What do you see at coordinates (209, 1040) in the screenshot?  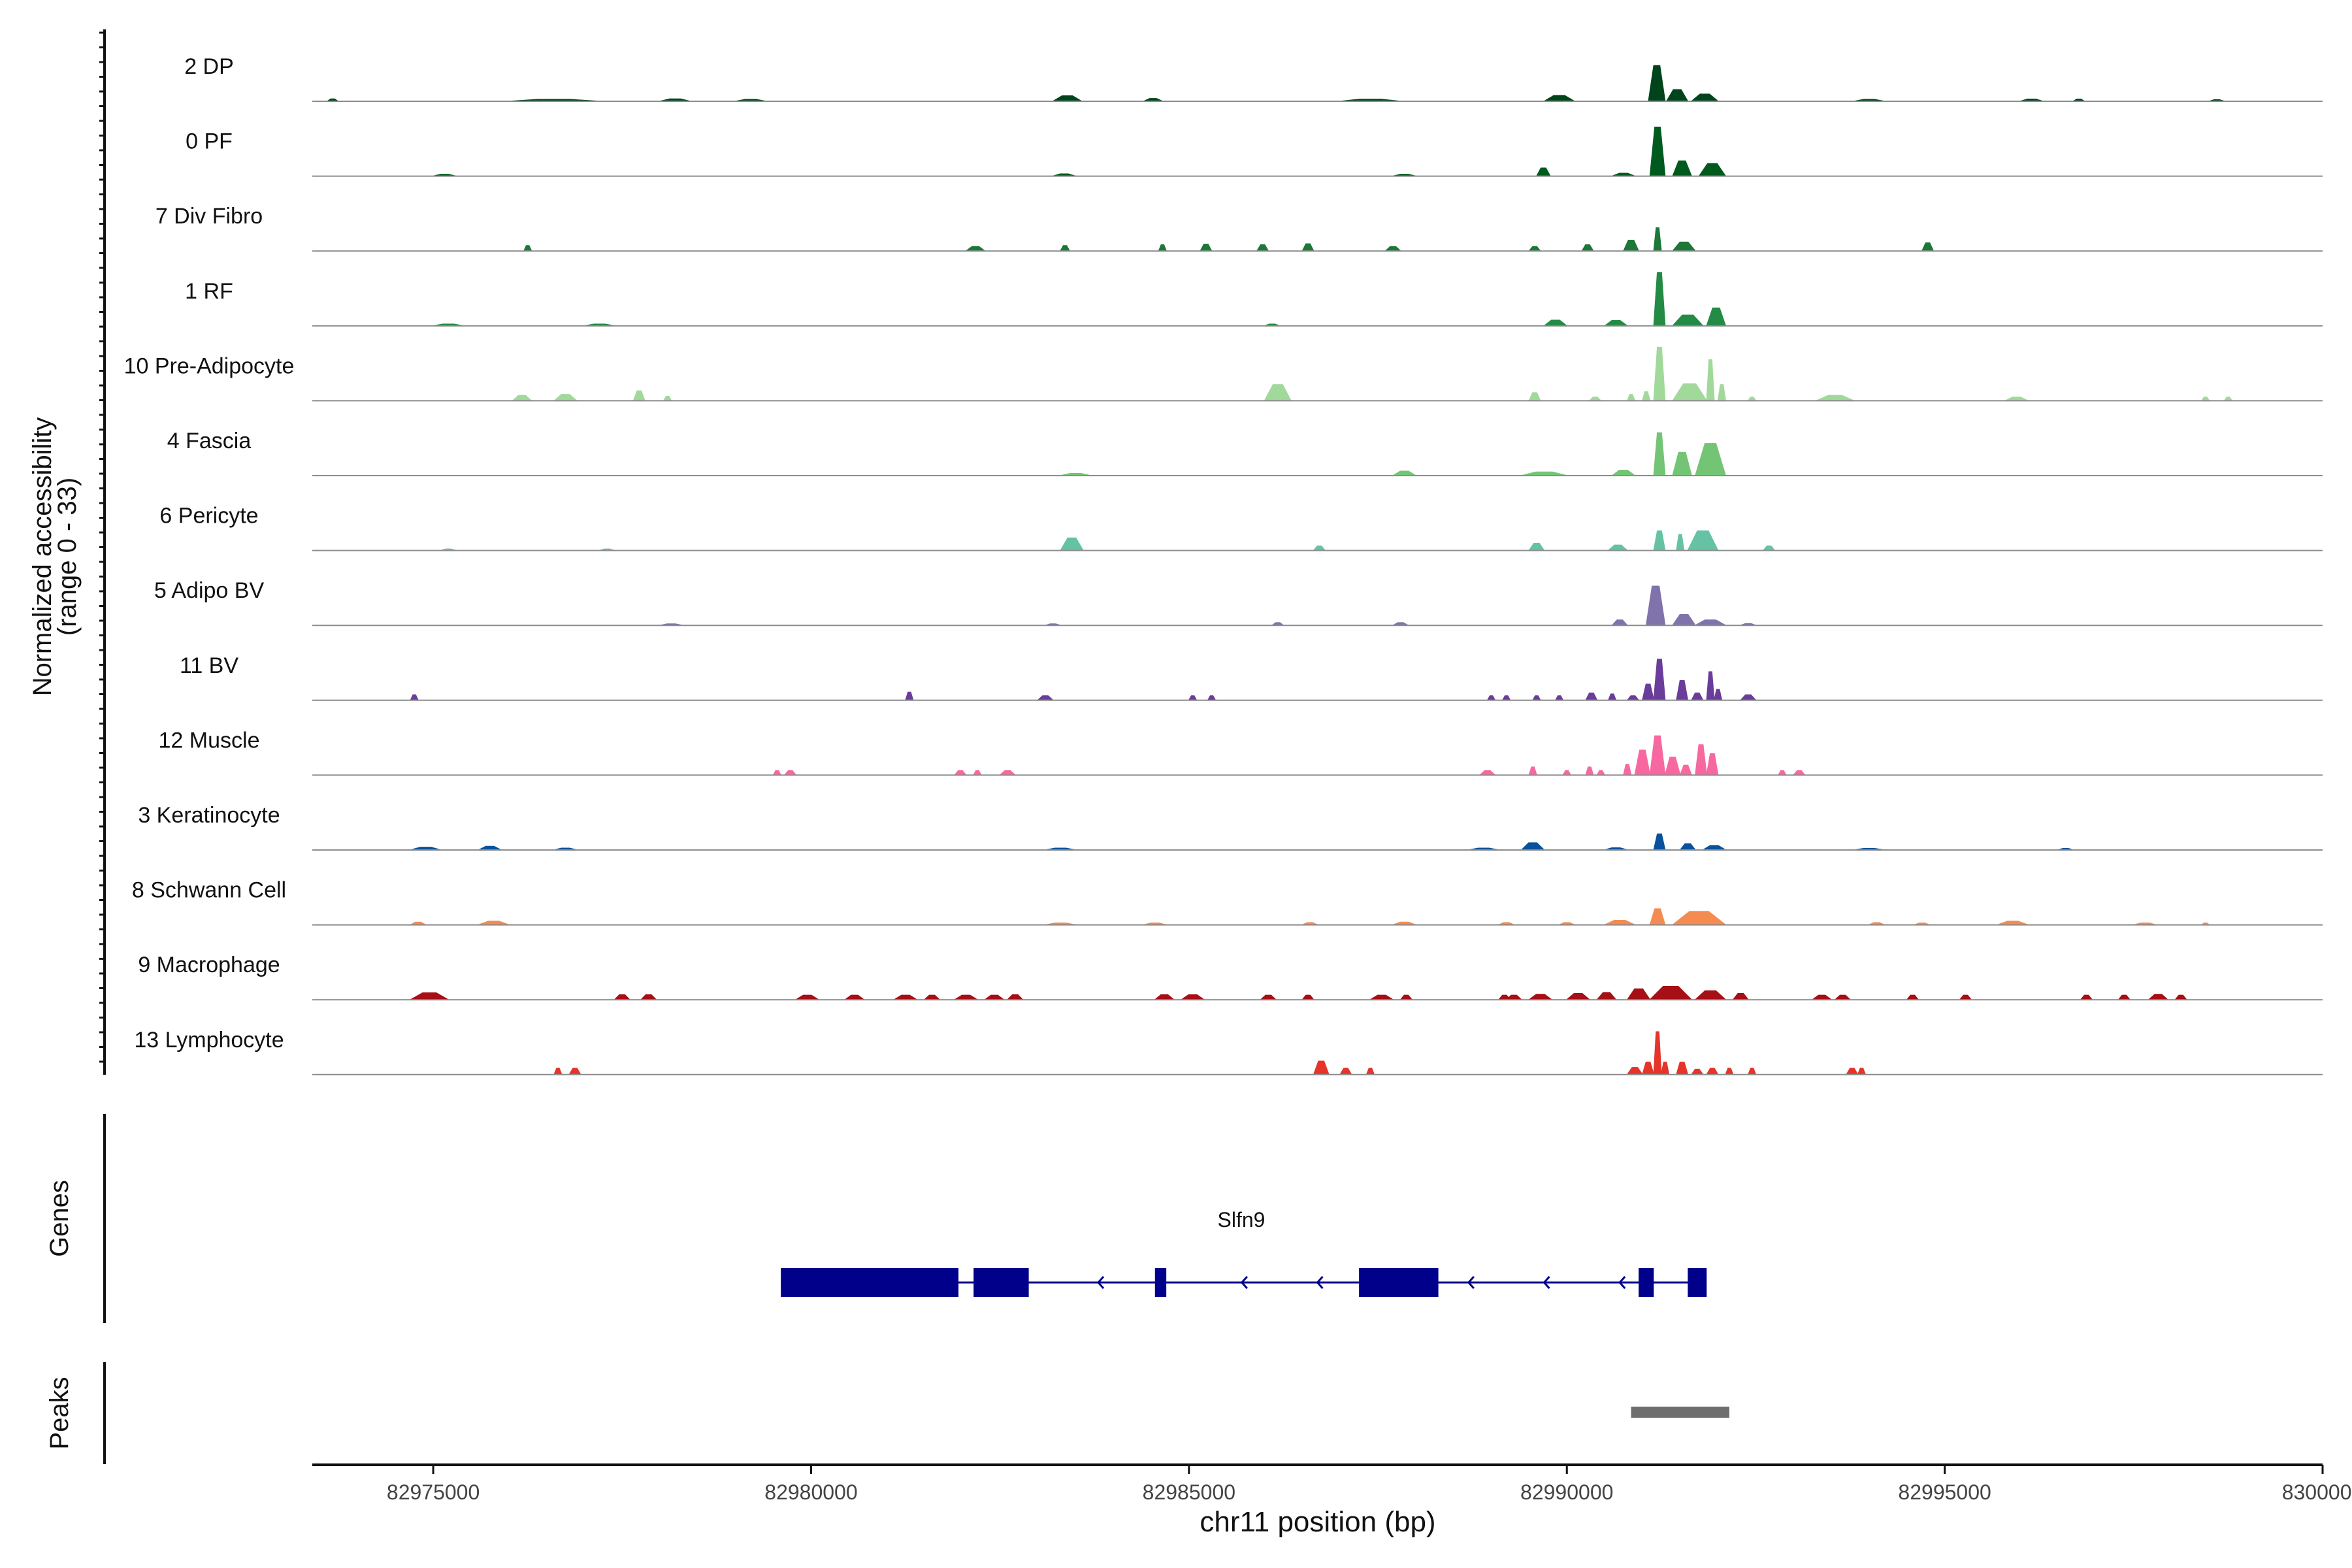 I see `track-label: 13 Lymphocyte` at bounding box center [209, 1040].